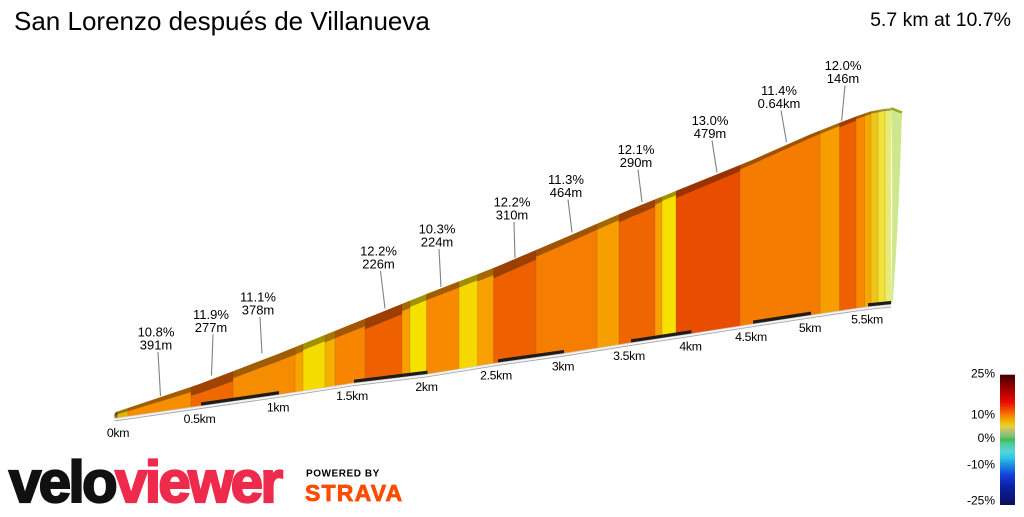 This screenshot has height=517, width=1024. I want to click on svg-text: 5km, so click(810, 328).